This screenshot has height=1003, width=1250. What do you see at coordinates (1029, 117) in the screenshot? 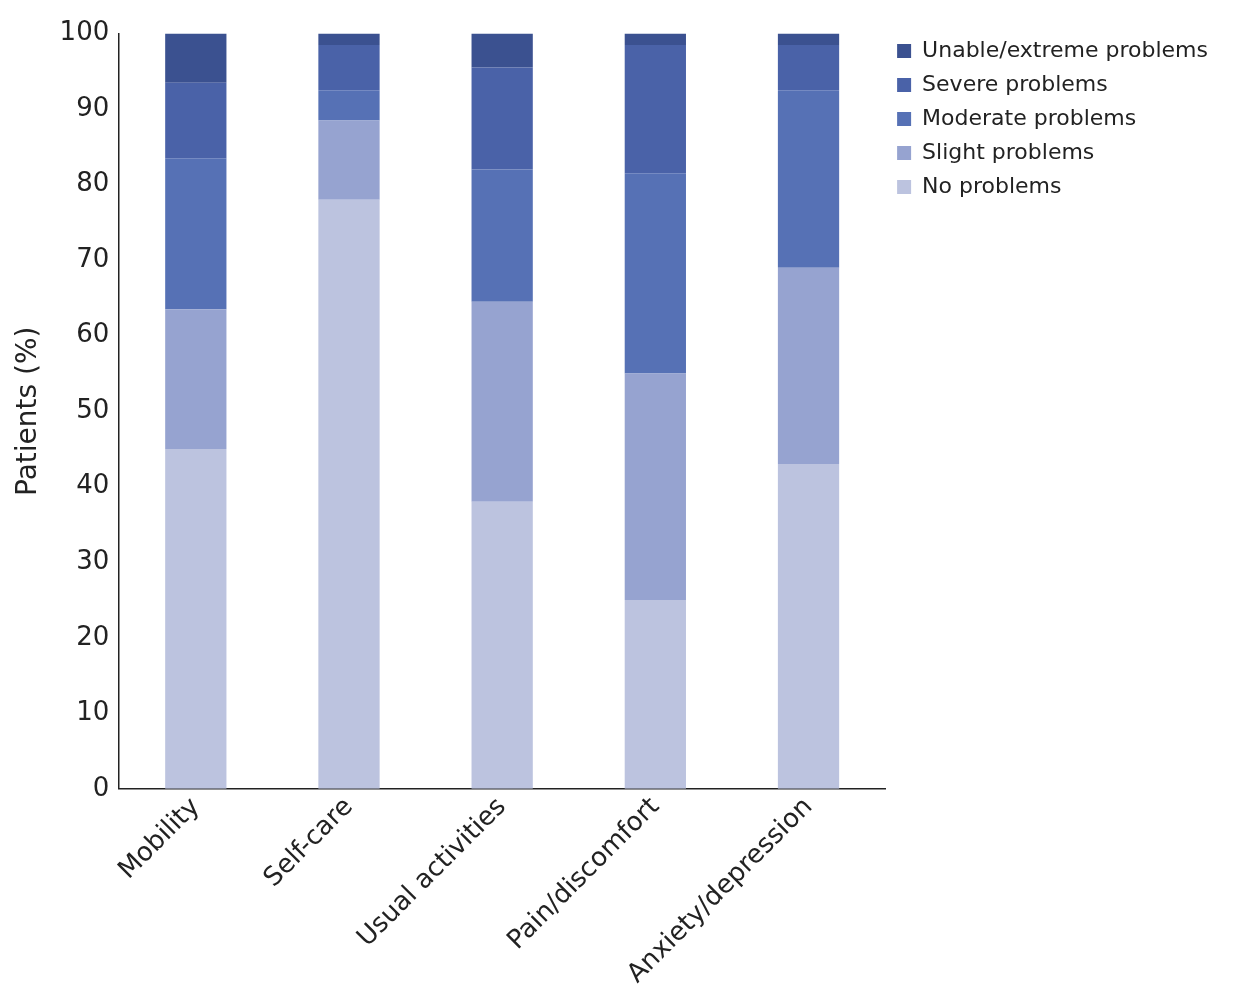
I see `legend-label: Moderate problems` at bounding box center [1029, 117].